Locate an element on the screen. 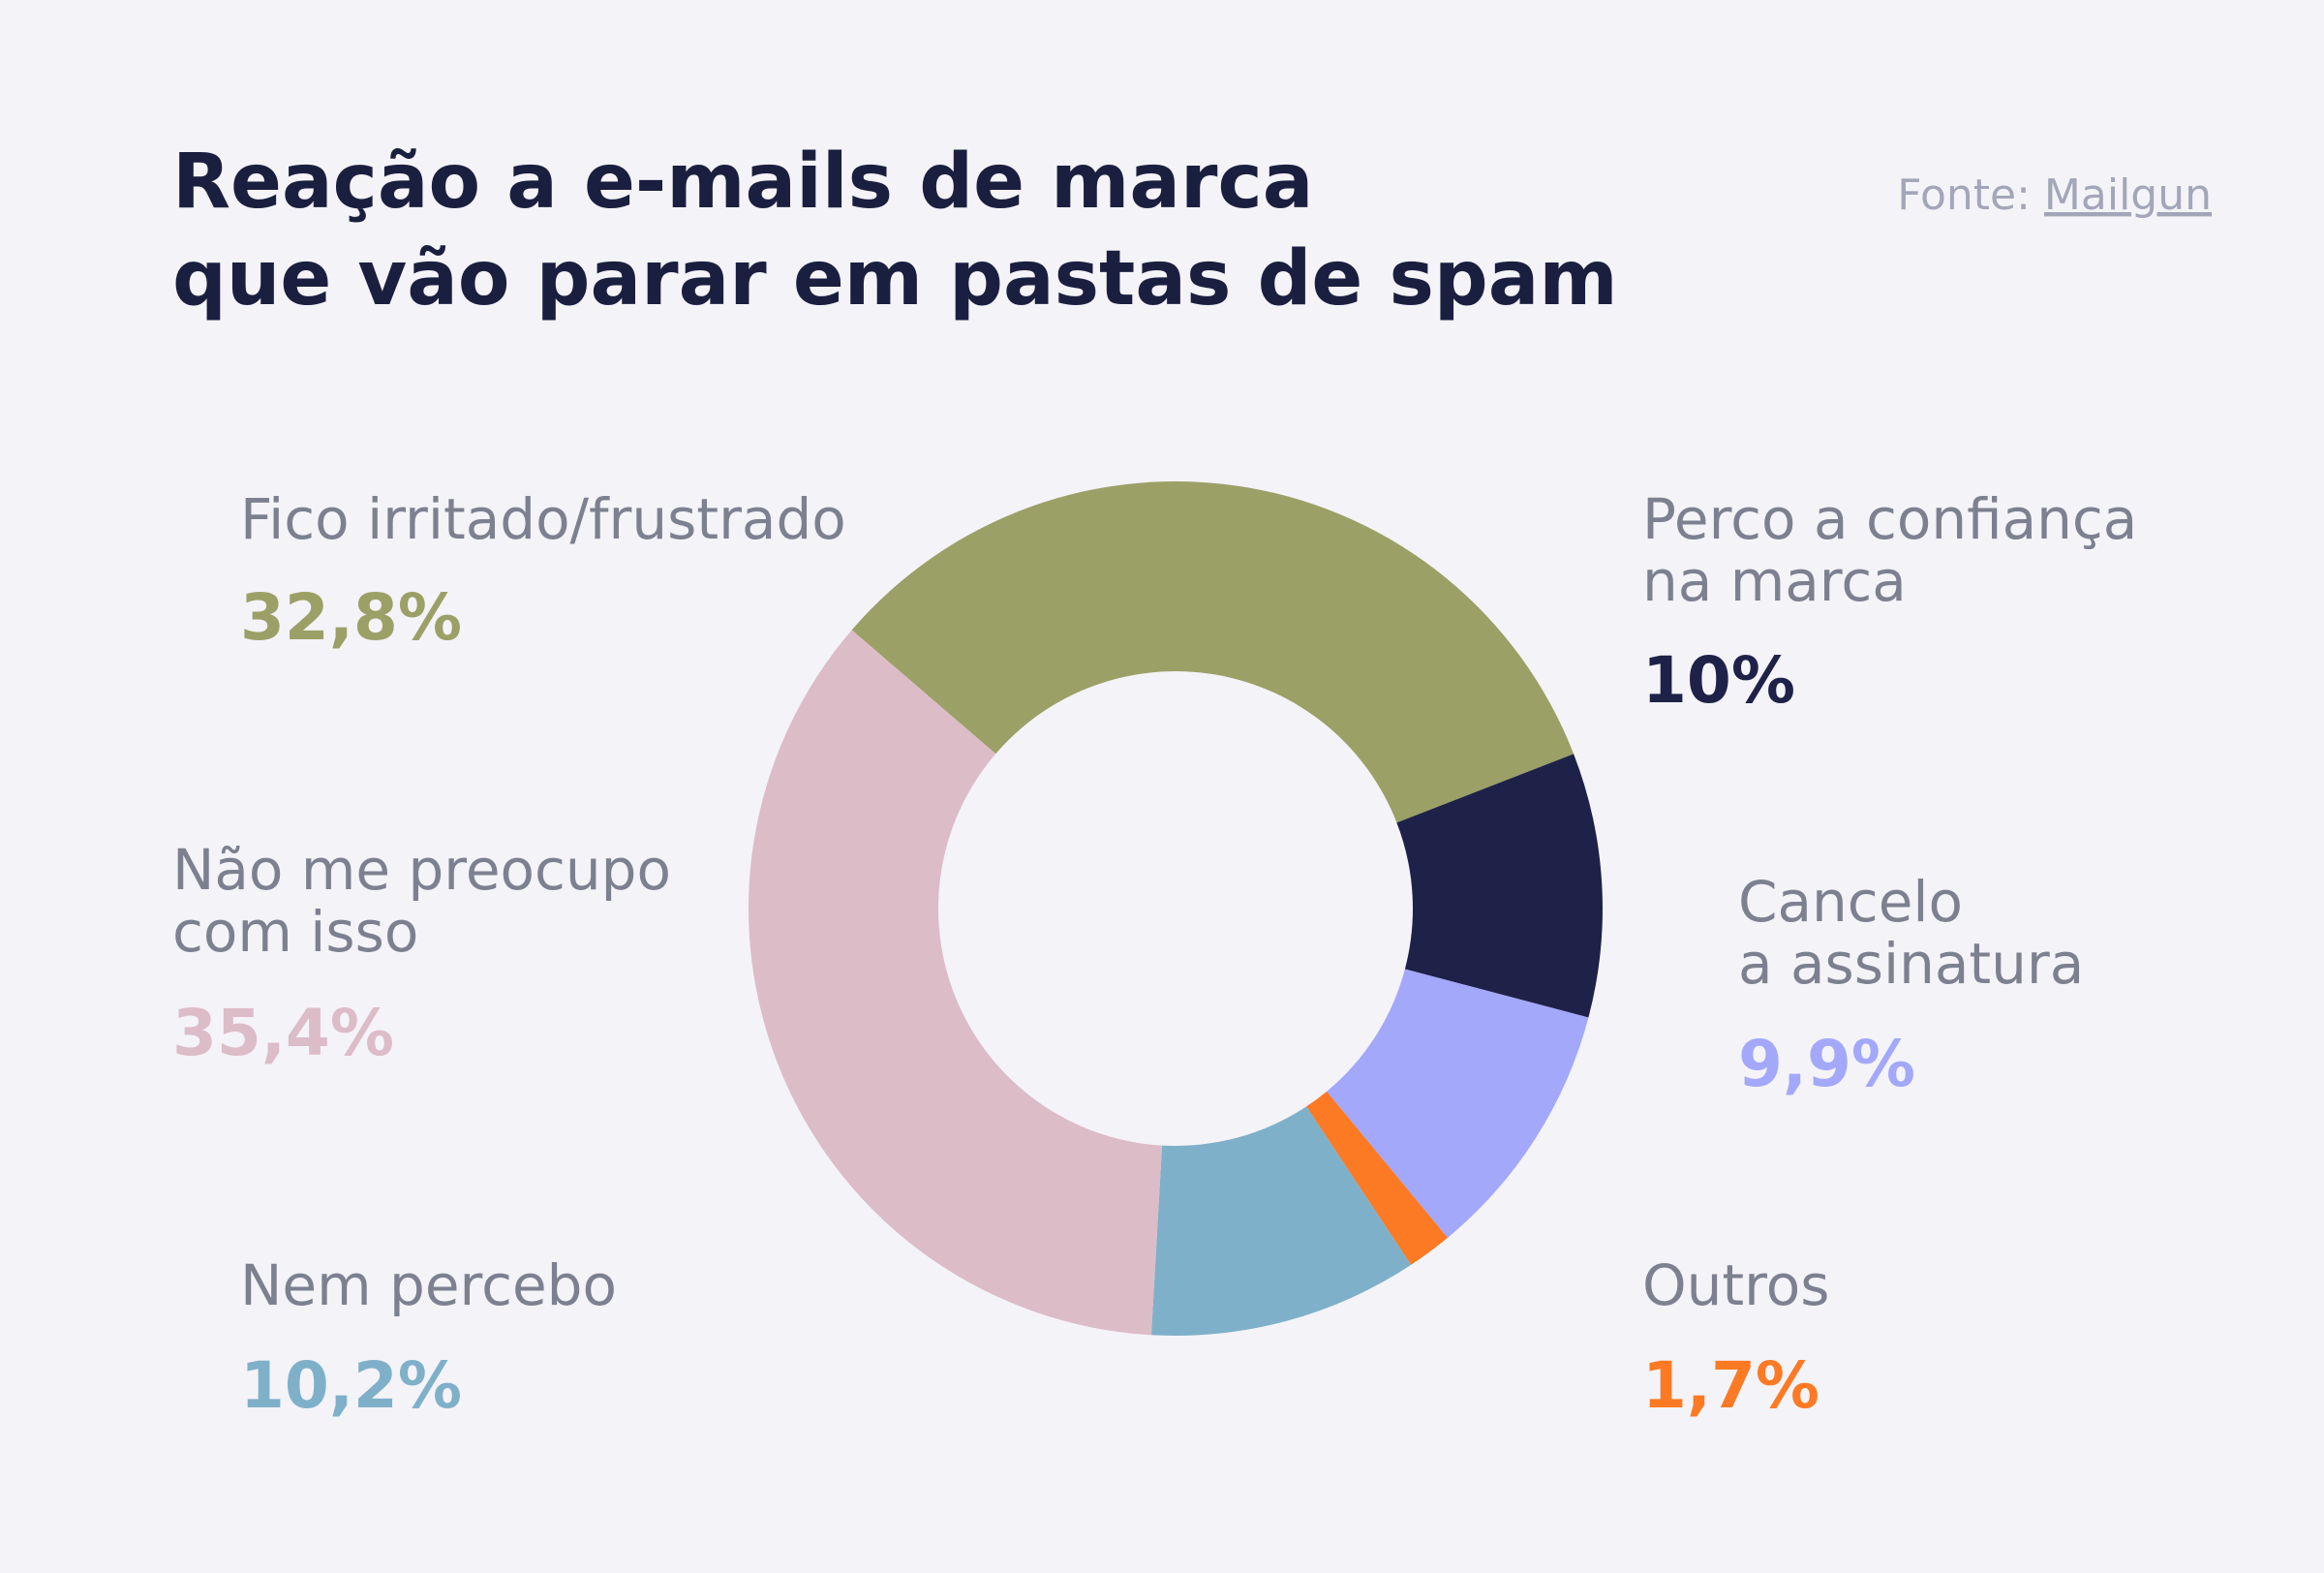  category-label: Cancelo a assinatura is located at coordinates (1911, 933).